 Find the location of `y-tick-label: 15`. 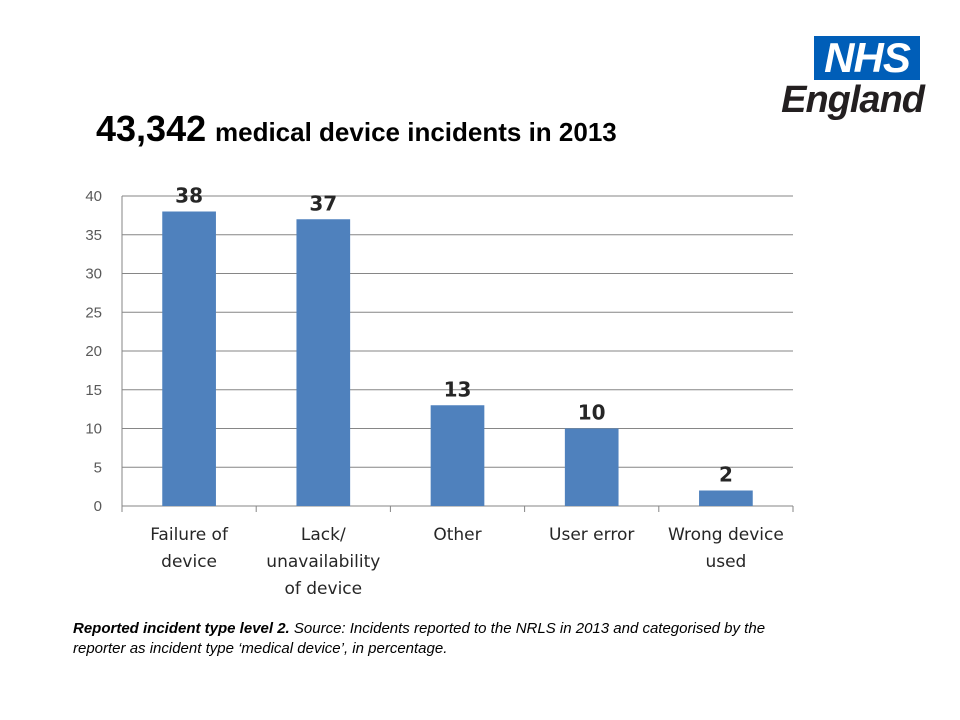

y-tick-label: 15 is located at coordinates (93, 390).